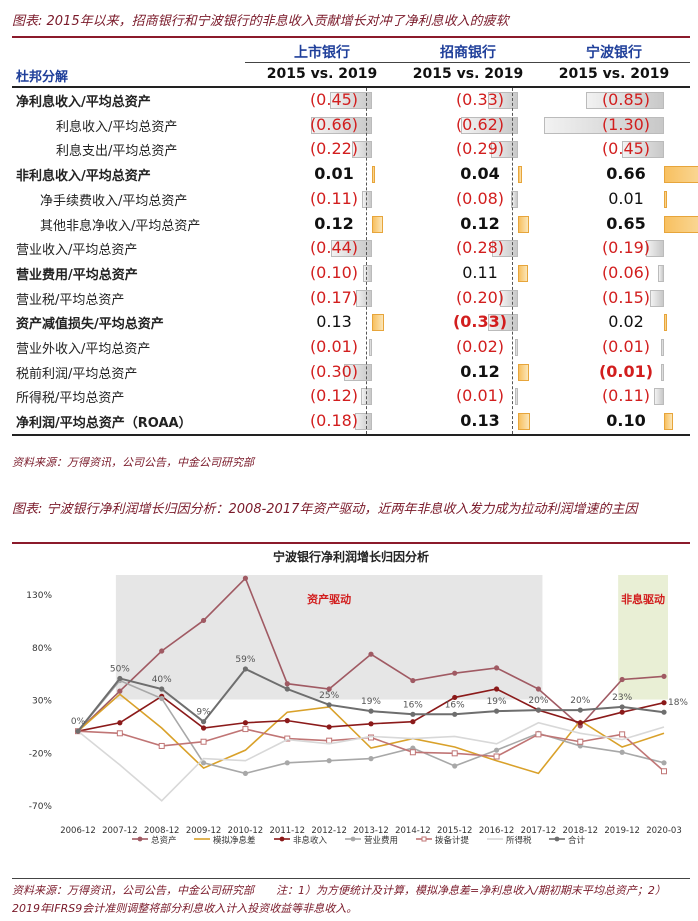 The image size is (698, 921). I want to click on x-tick-label: 2006-12, so click(78, 831).